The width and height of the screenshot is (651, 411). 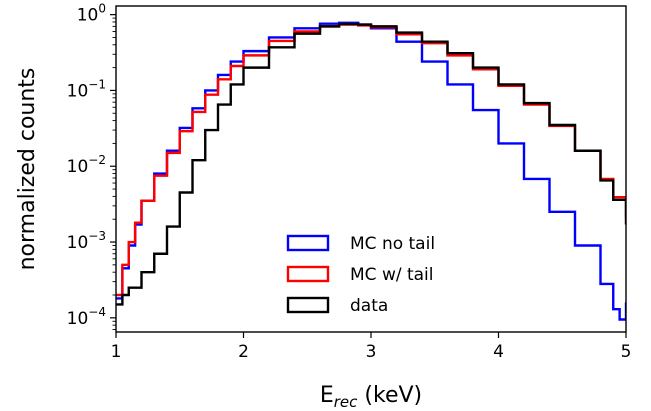 What do you see at coordinates (91, 14) in the screenshot?
I see `y-tick-label: 10⁰` at bounding box center [91, 14].